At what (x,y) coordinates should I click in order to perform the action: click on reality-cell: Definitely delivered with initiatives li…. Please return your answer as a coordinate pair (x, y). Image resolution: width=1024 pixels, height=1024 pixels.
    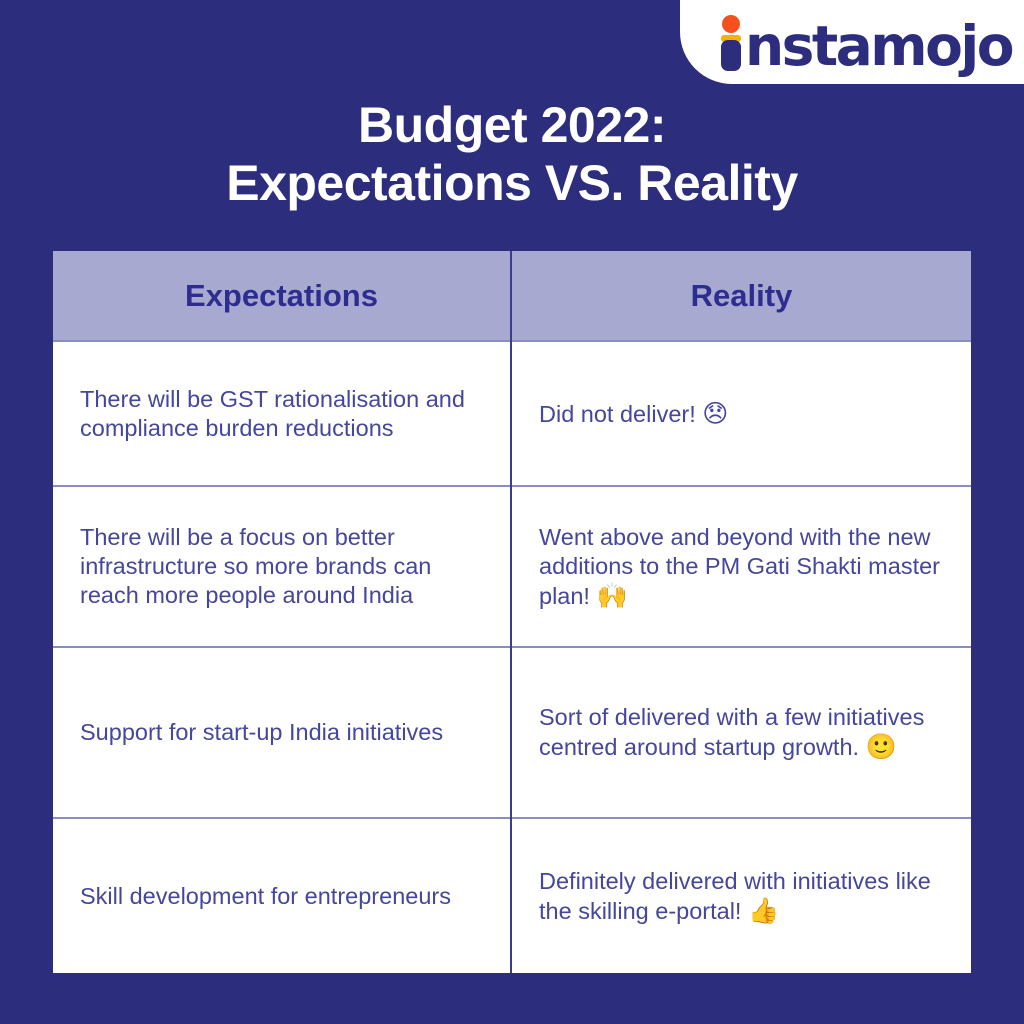
    Looking at the image, I should click on (741, 895).